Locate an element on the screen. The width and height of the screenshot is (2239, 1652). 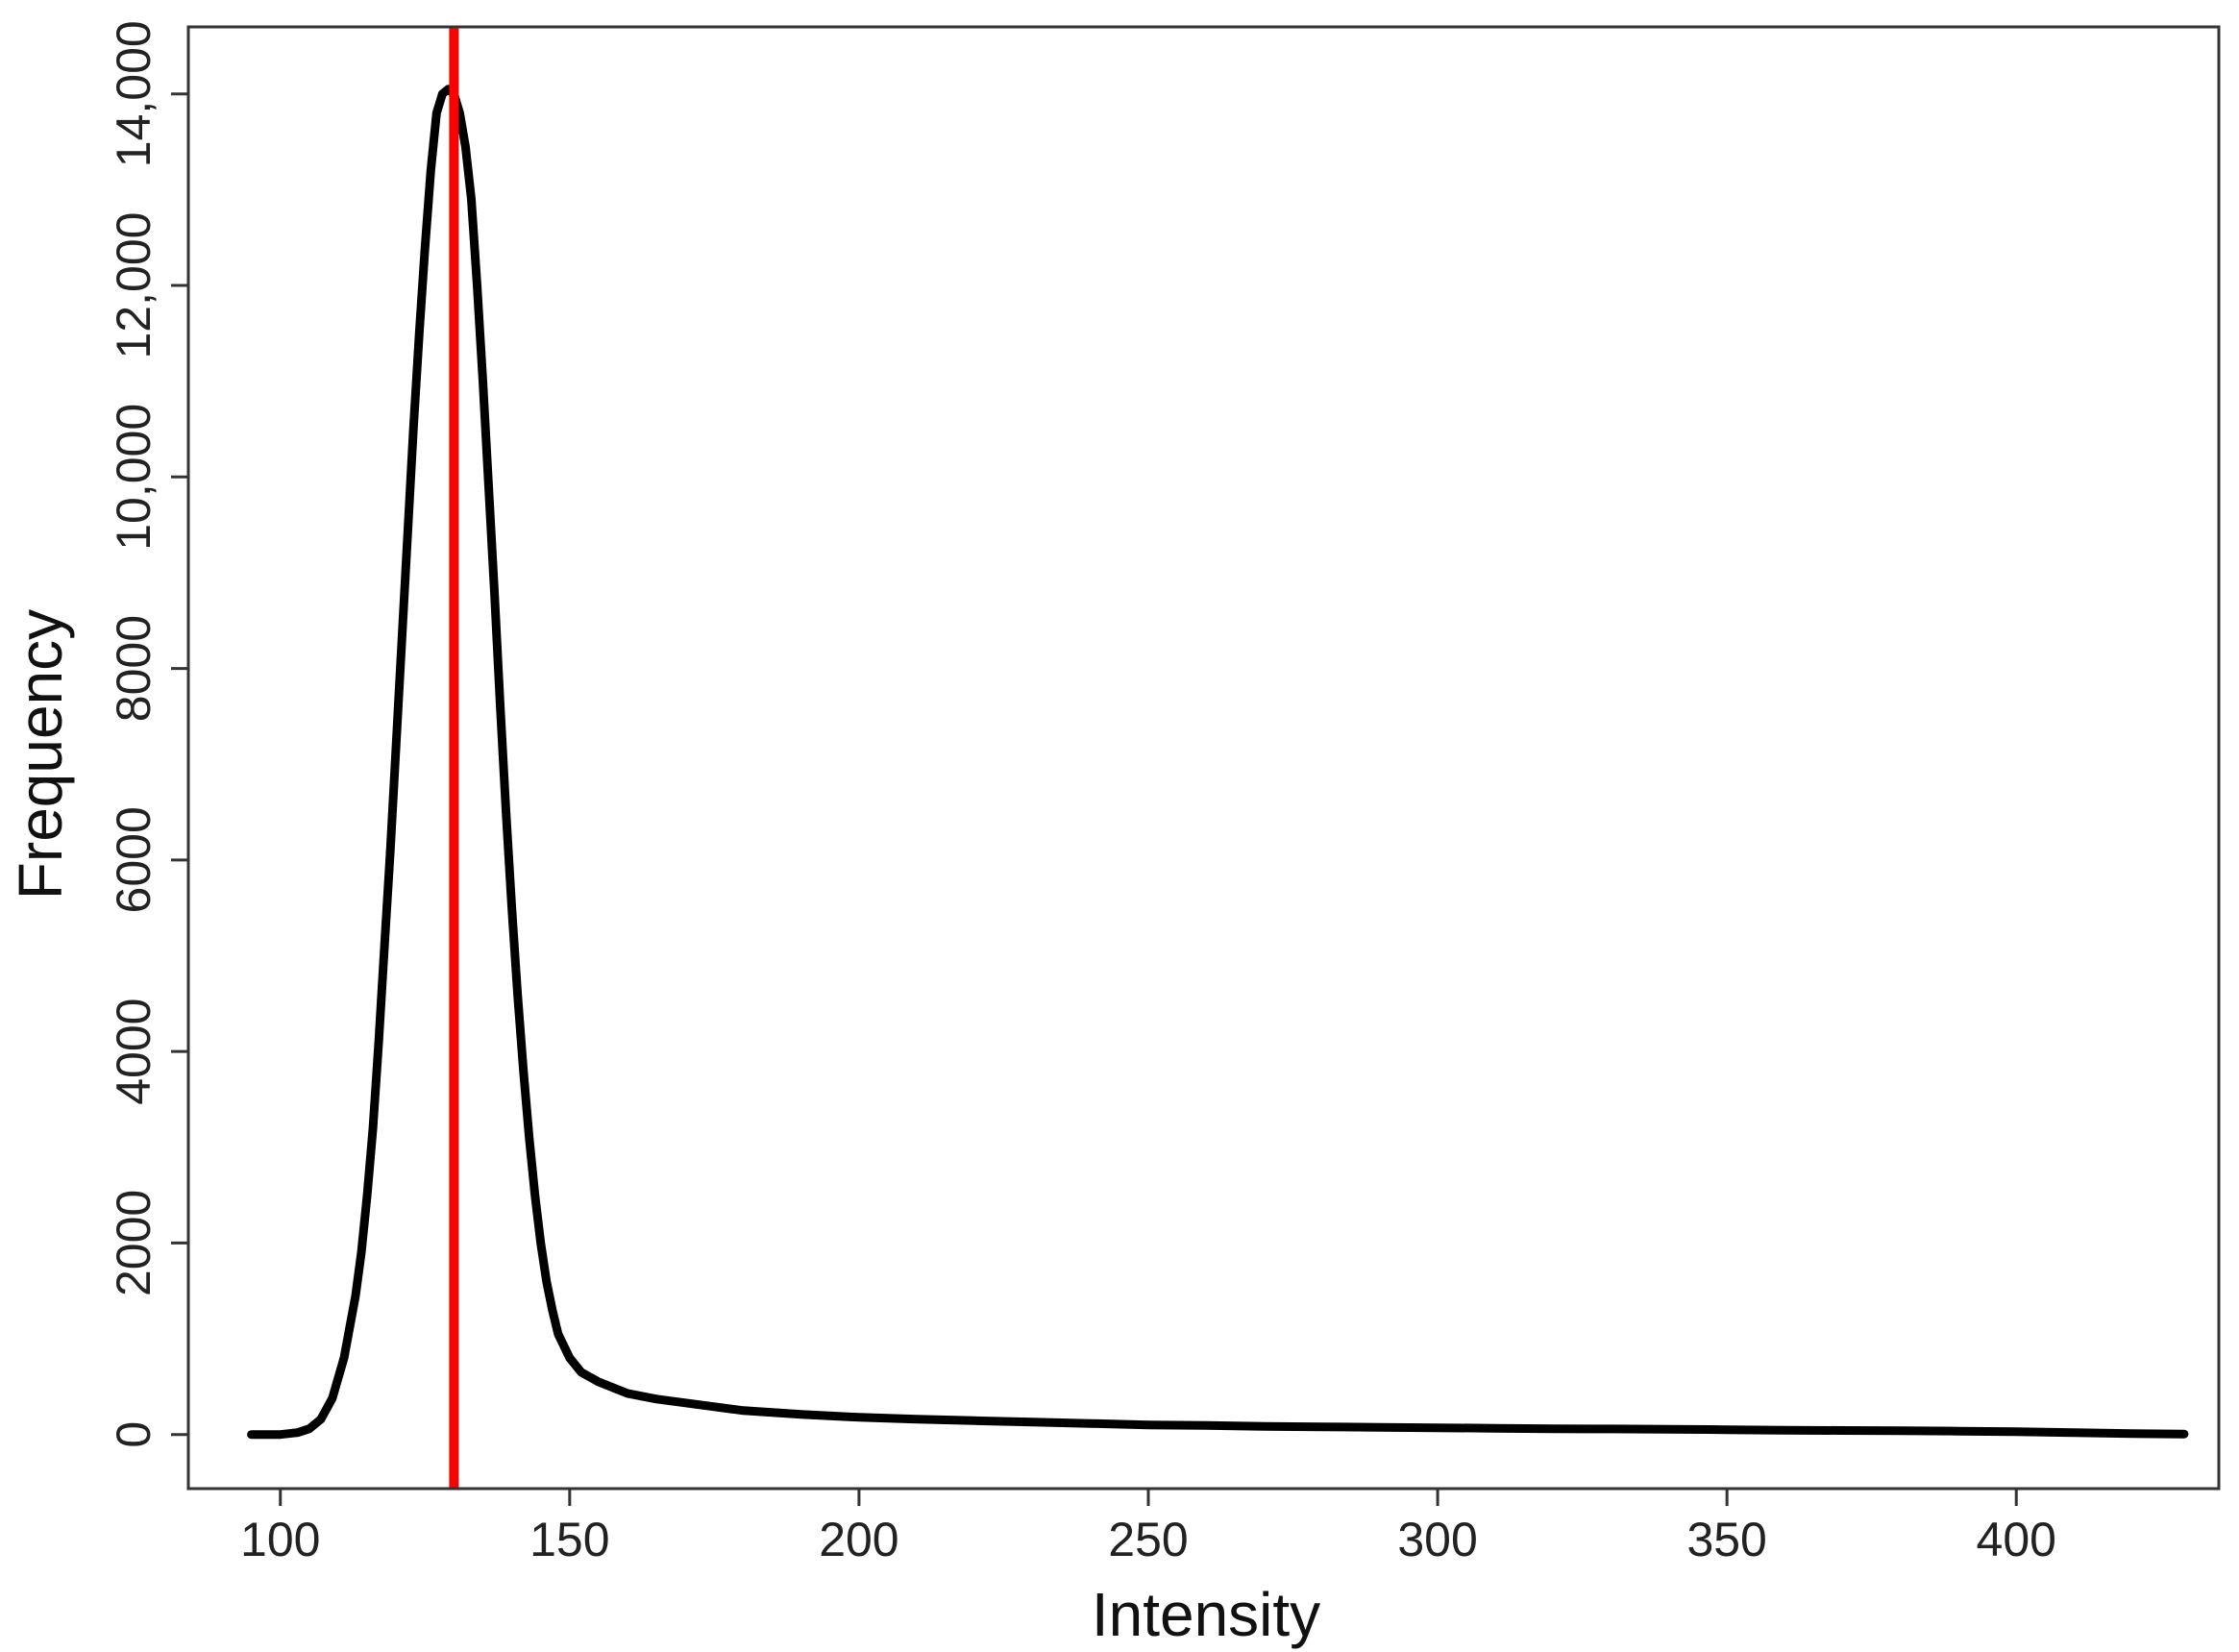
y-tick-label: 0 is located at coordinates (133, 1434).